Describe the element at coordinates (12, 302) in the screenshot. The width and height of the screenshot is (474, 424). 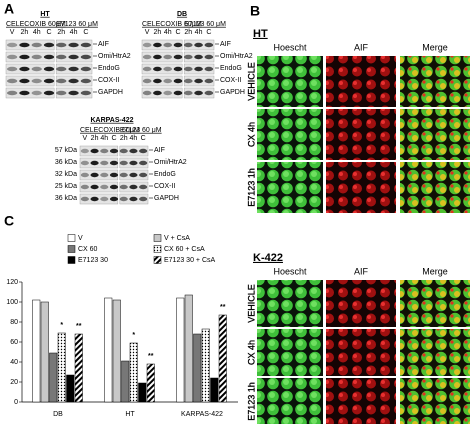
I see `y-tick-label: 100` at that location.